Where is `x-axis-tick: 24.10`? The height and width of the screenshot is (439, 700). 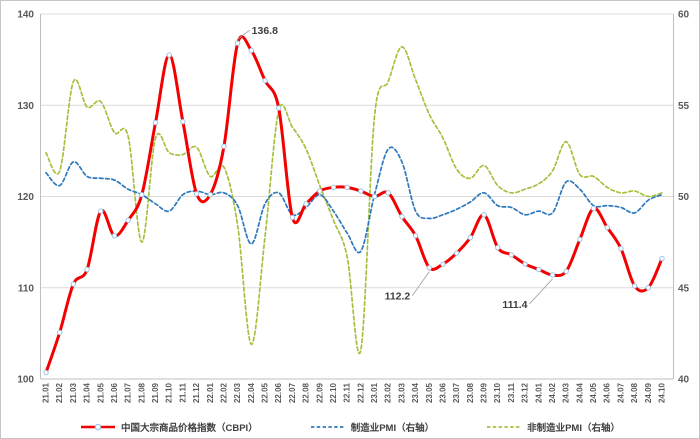 x-axis-tick: 24.10 is located at coordinates (662, 392).